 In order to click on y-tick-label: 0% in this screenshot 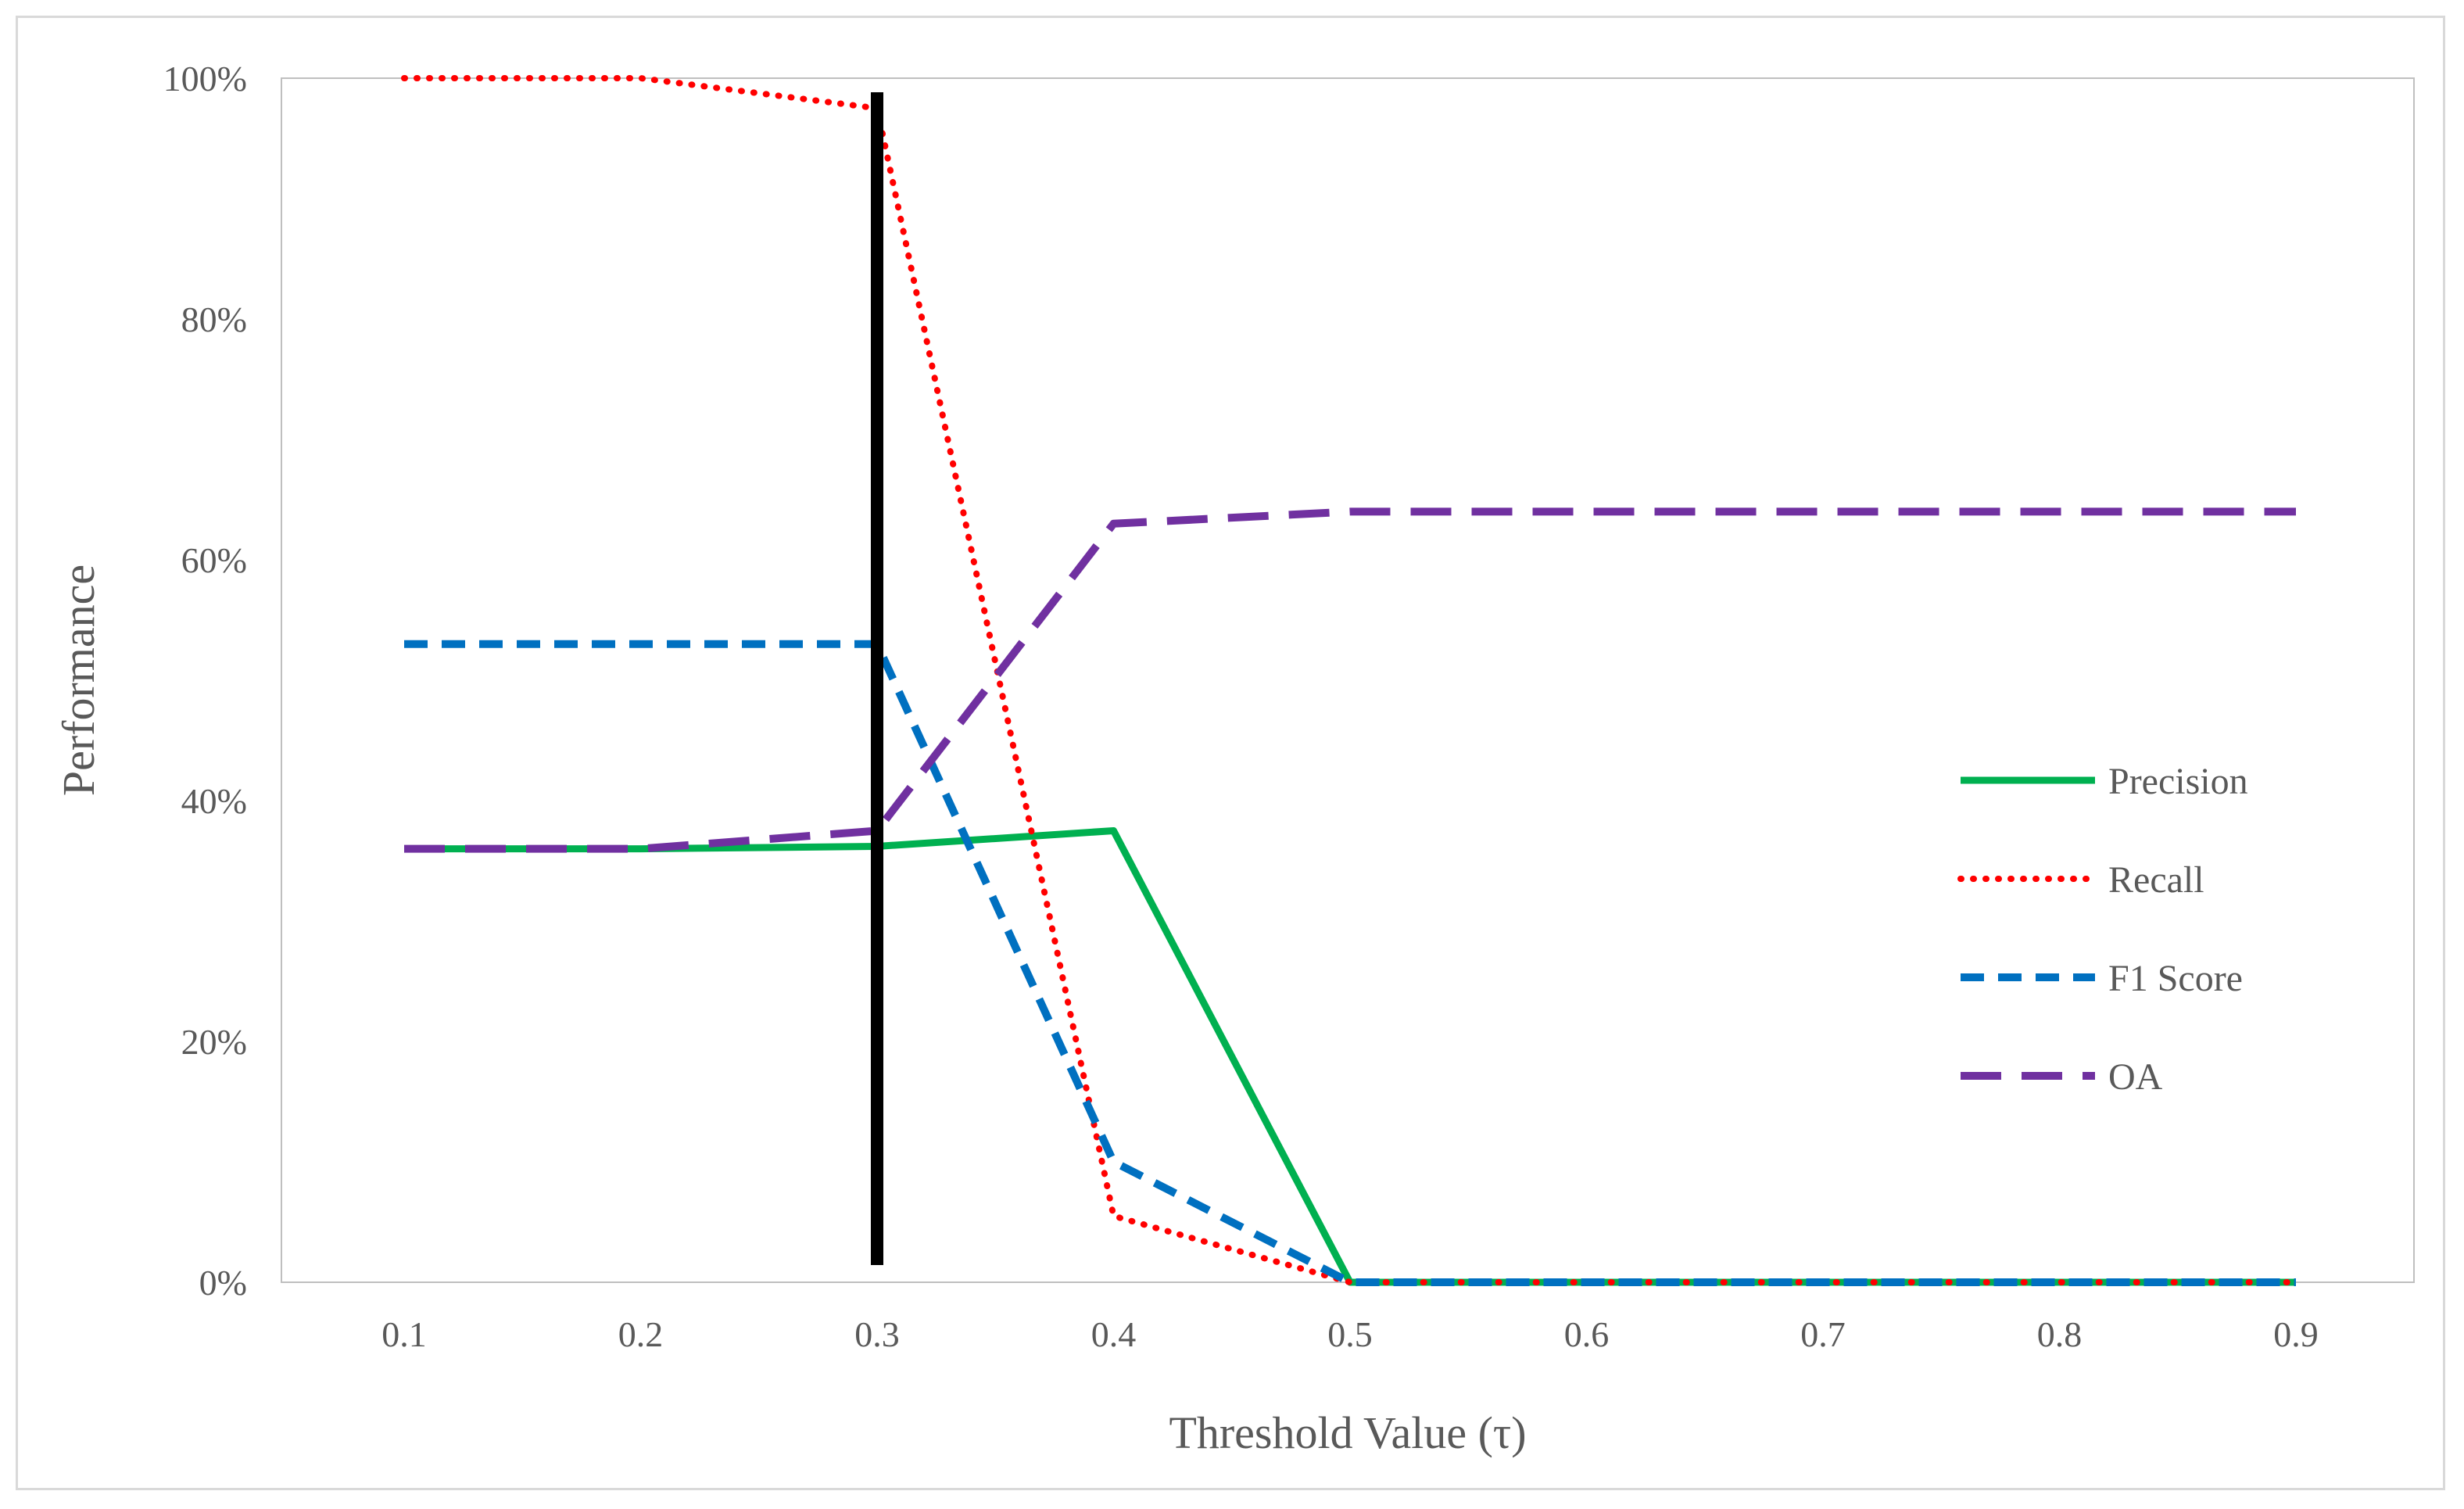, I will do `click(223, 1283)`.